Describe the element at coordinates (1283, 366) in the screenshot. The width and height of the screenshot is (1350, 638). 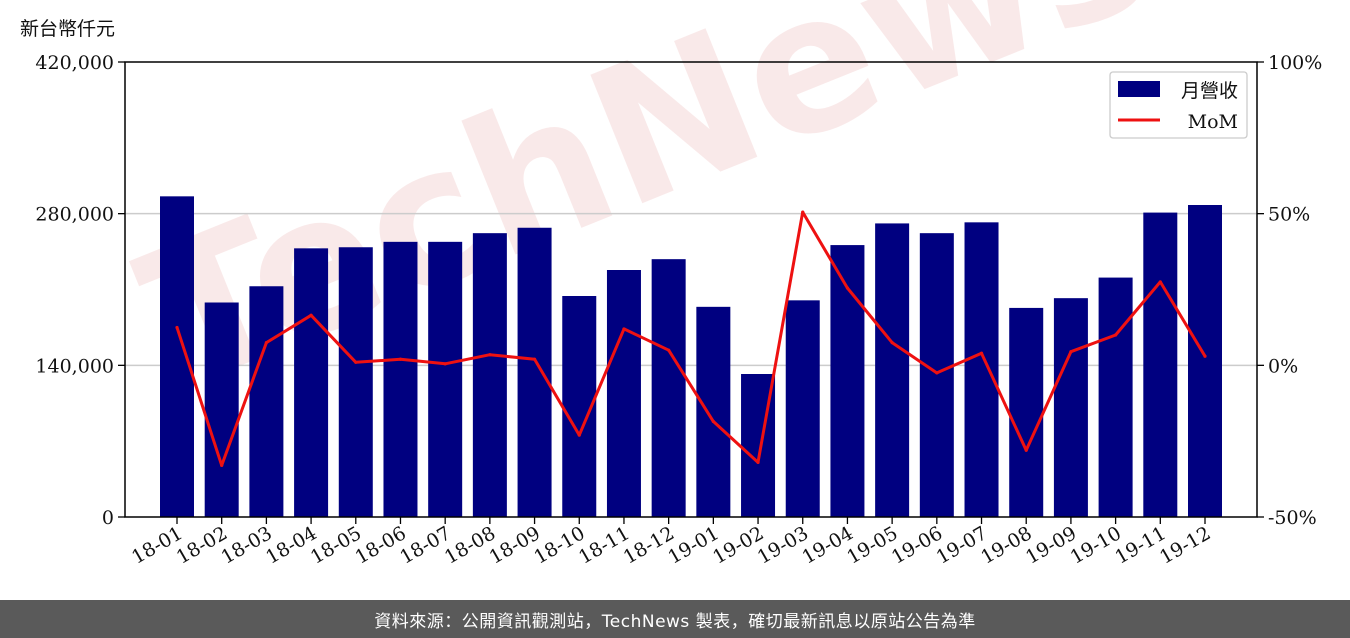
I see `y2-tick-label: 0%` at that location.